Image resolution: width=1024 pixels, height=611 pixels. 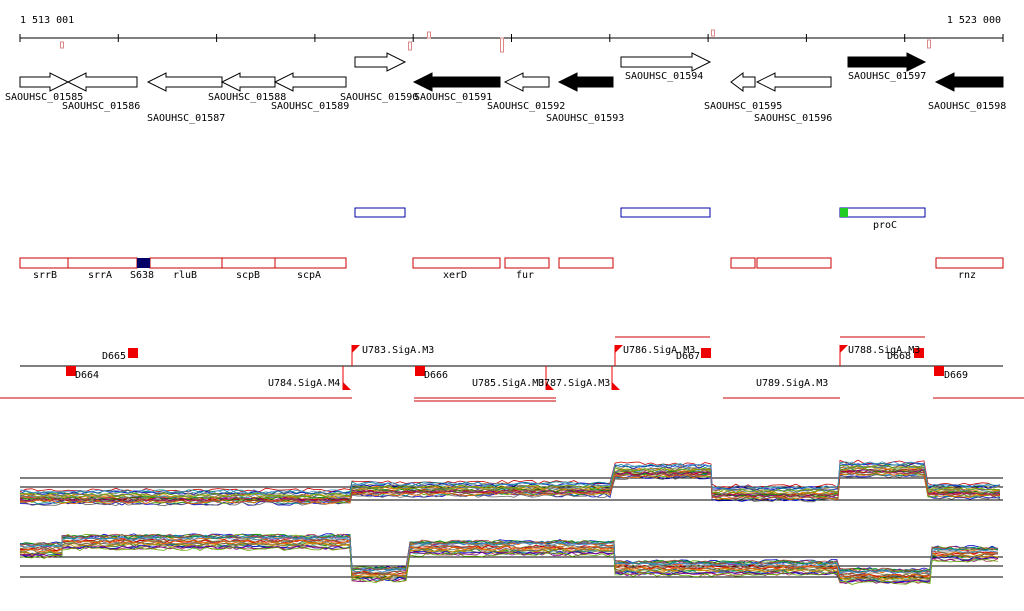 What do you see at coordinates (574, 383) in the screenshot?
I see `promoter-label: U787.SigA.M3` at bounding box center [574, 383].